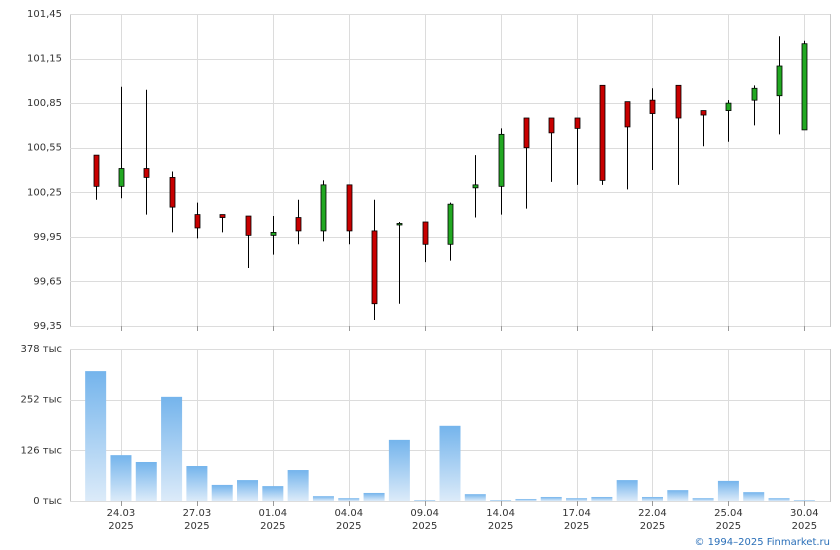 This screenshot has height=550, width=840. What do you see at coordinates (47, 281) in the screenshot?
I see `y-tick-label: 99,65` at bounding box center [47, 281].